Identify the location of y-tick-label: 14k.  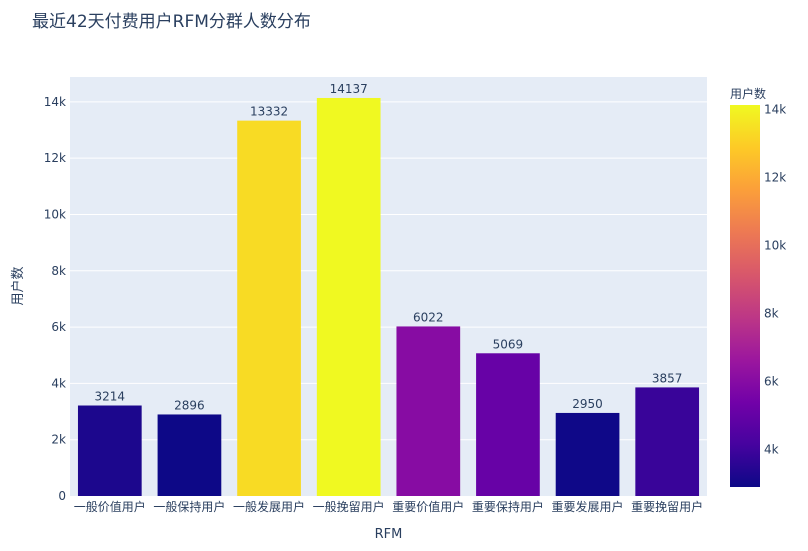
(55, 102).